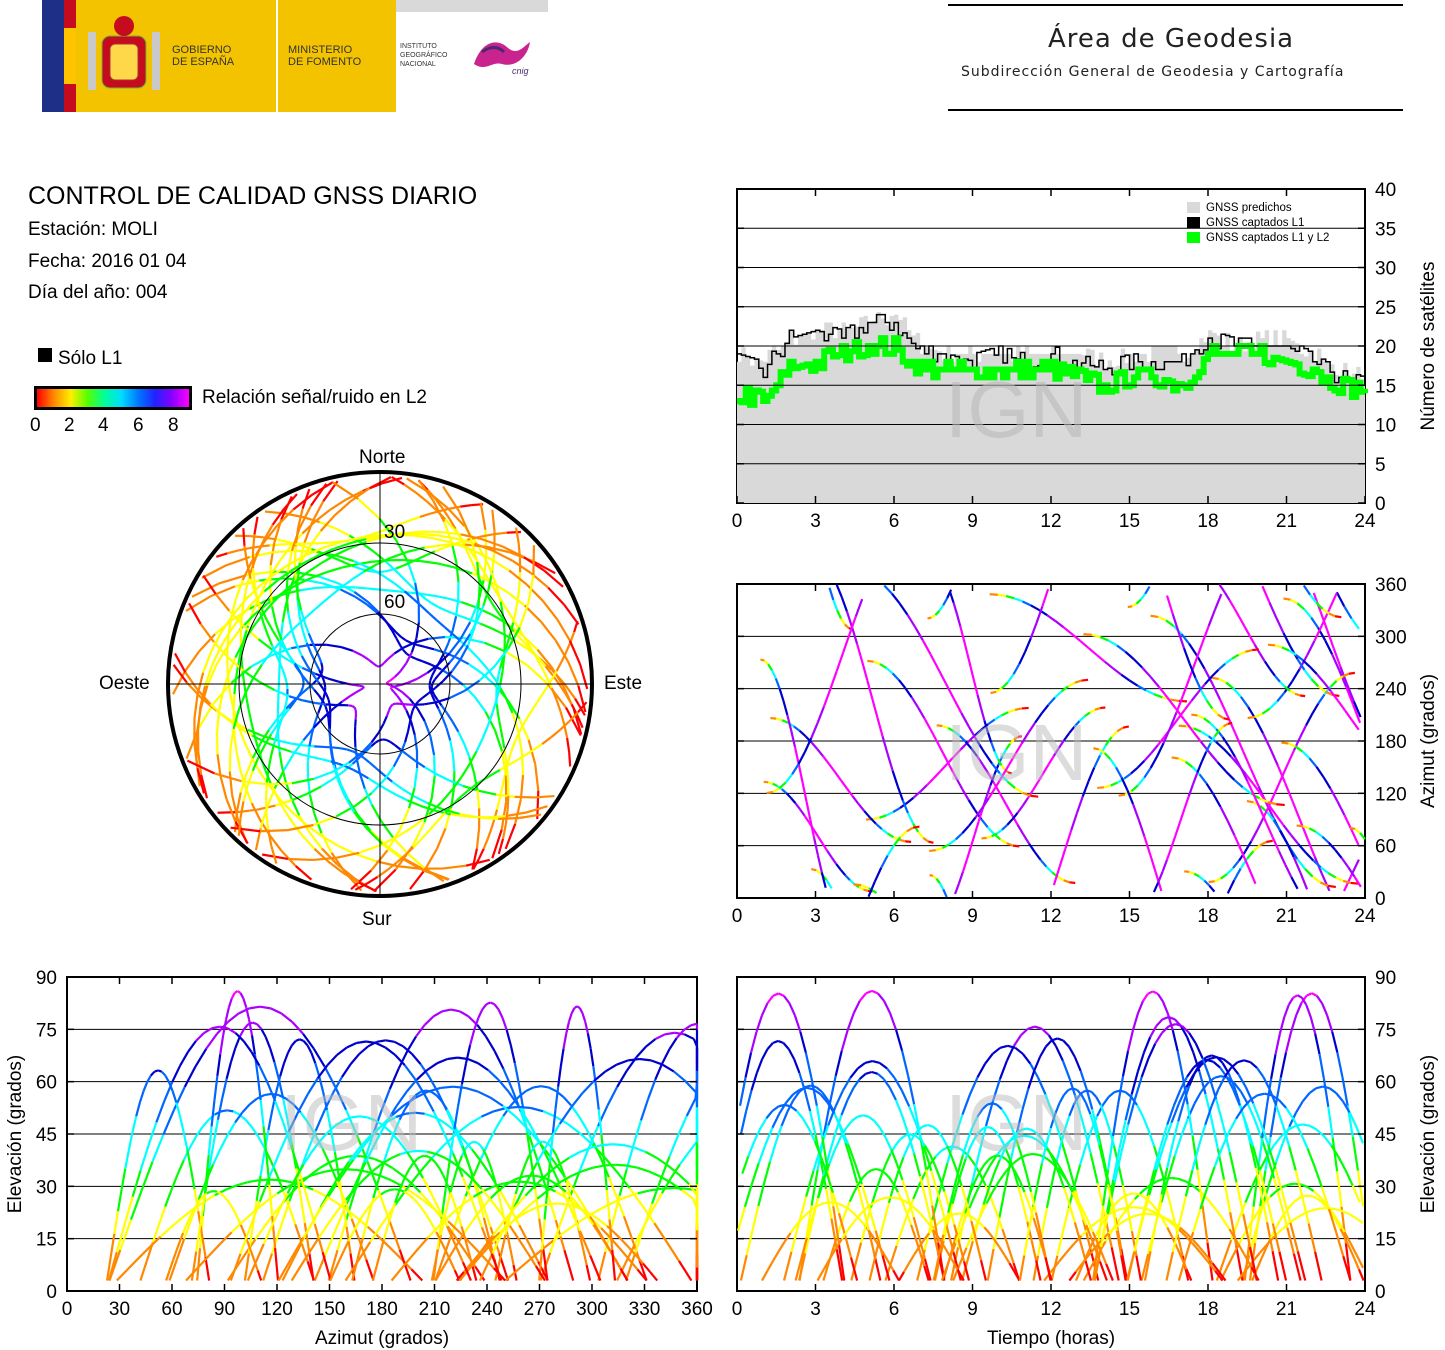 This screenshot has height=1350, width=1445. I want to click on elev-time-x-label: Tiempo (horas), so click(1051, 1338).